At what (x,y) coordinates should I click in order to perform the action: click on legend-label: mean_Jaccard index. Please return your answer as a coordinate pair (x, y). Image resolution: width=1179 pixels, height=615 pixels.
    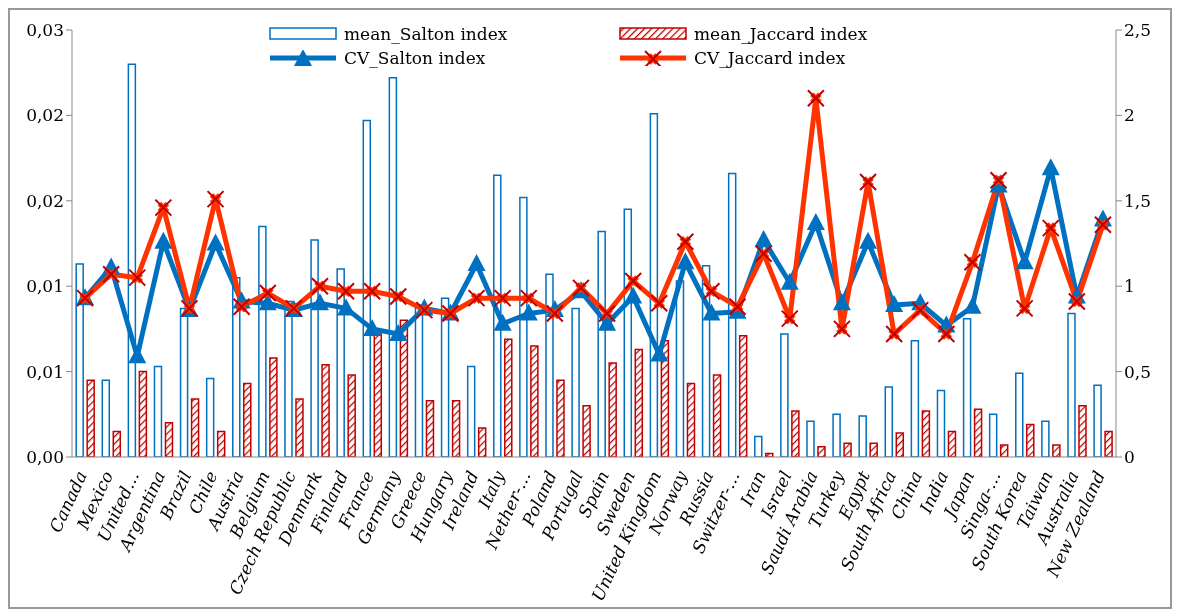
    Looking at the image, I should click on (781, 34).